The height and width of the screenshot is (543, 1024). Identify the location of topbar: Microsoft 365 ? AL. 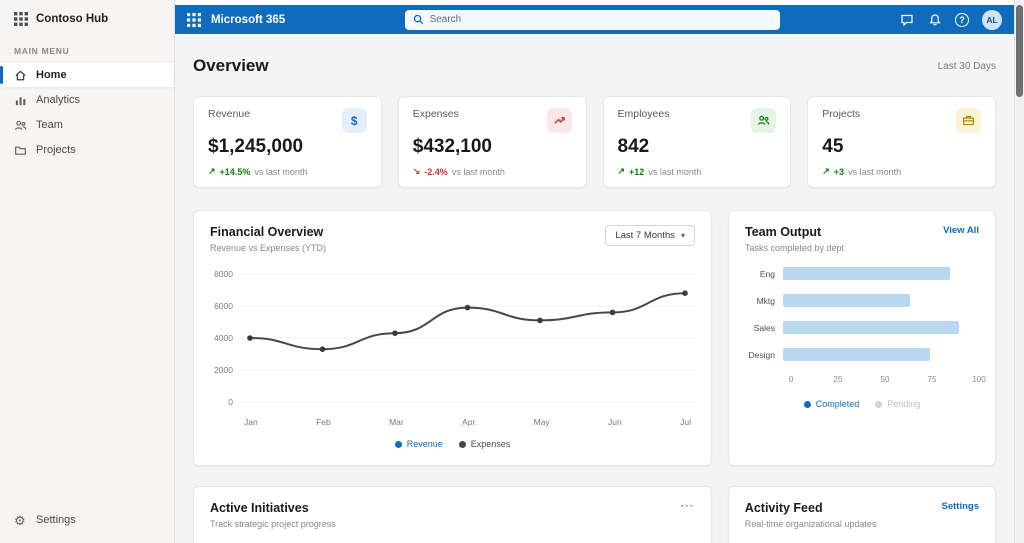
(594, 19).